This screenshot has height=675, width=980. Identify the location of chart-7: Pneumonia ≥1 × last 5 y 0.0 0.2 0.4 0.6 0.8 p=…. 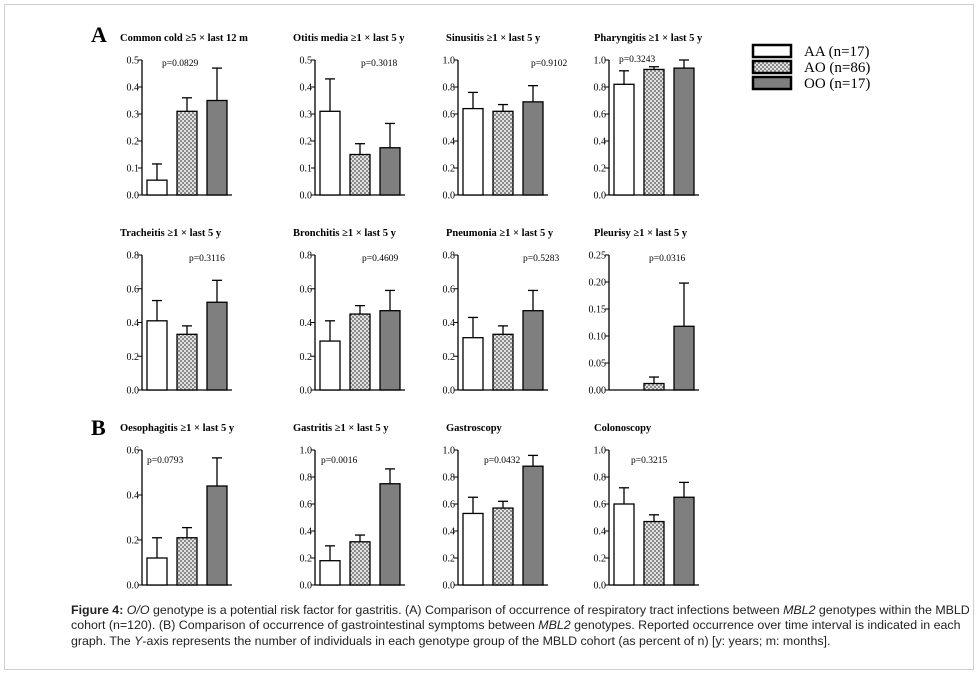
(501, 312).